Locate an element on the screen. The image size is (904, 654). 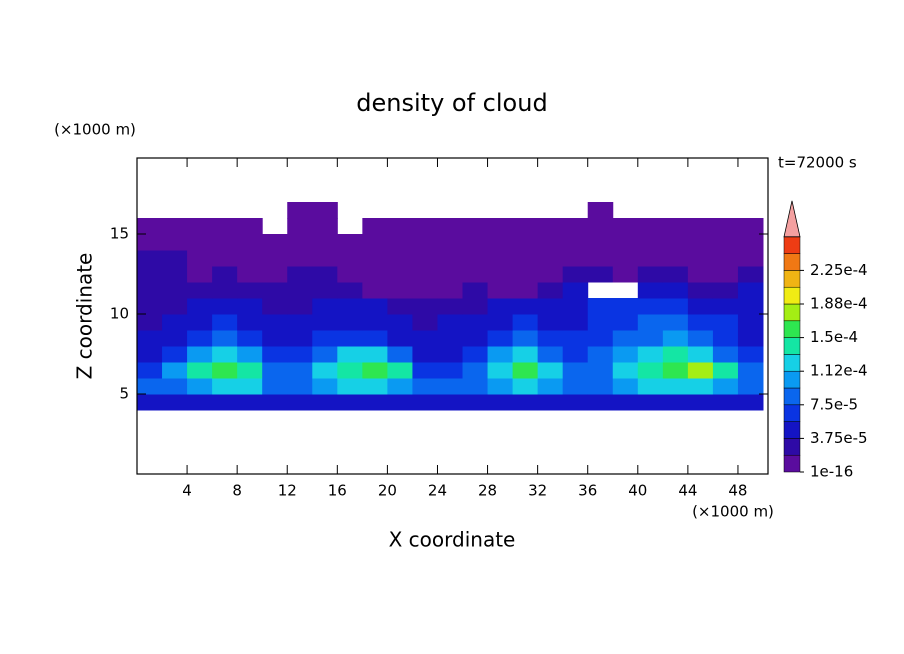
y-tick-label: 10 is located at coordinates (119, 314).